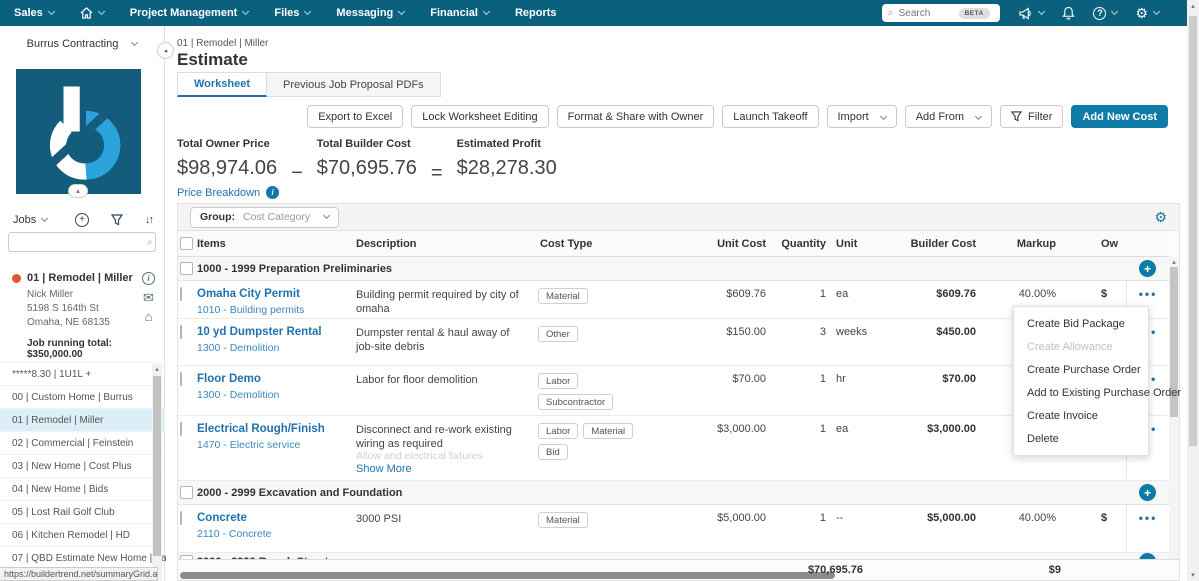 Image resolution: width=1199 pixels, height=581 pixels. What do you see at coordinates (273, 192) in the screenshot?
I see `info-icon: i` at bounding box center [273, 192].